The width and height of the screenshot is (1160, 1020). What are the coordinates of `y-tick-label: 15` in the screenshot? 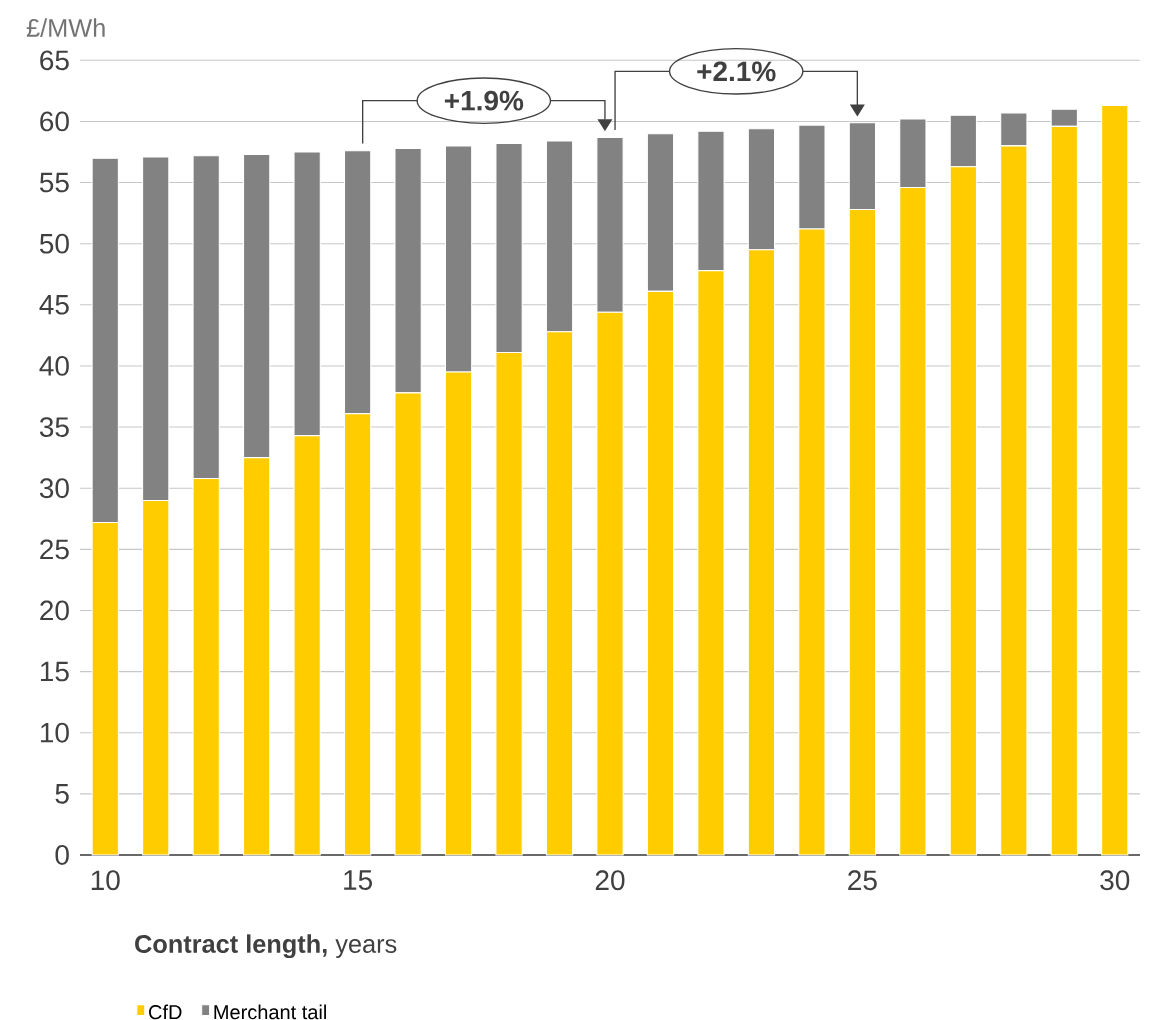 It's located at (54, 671).